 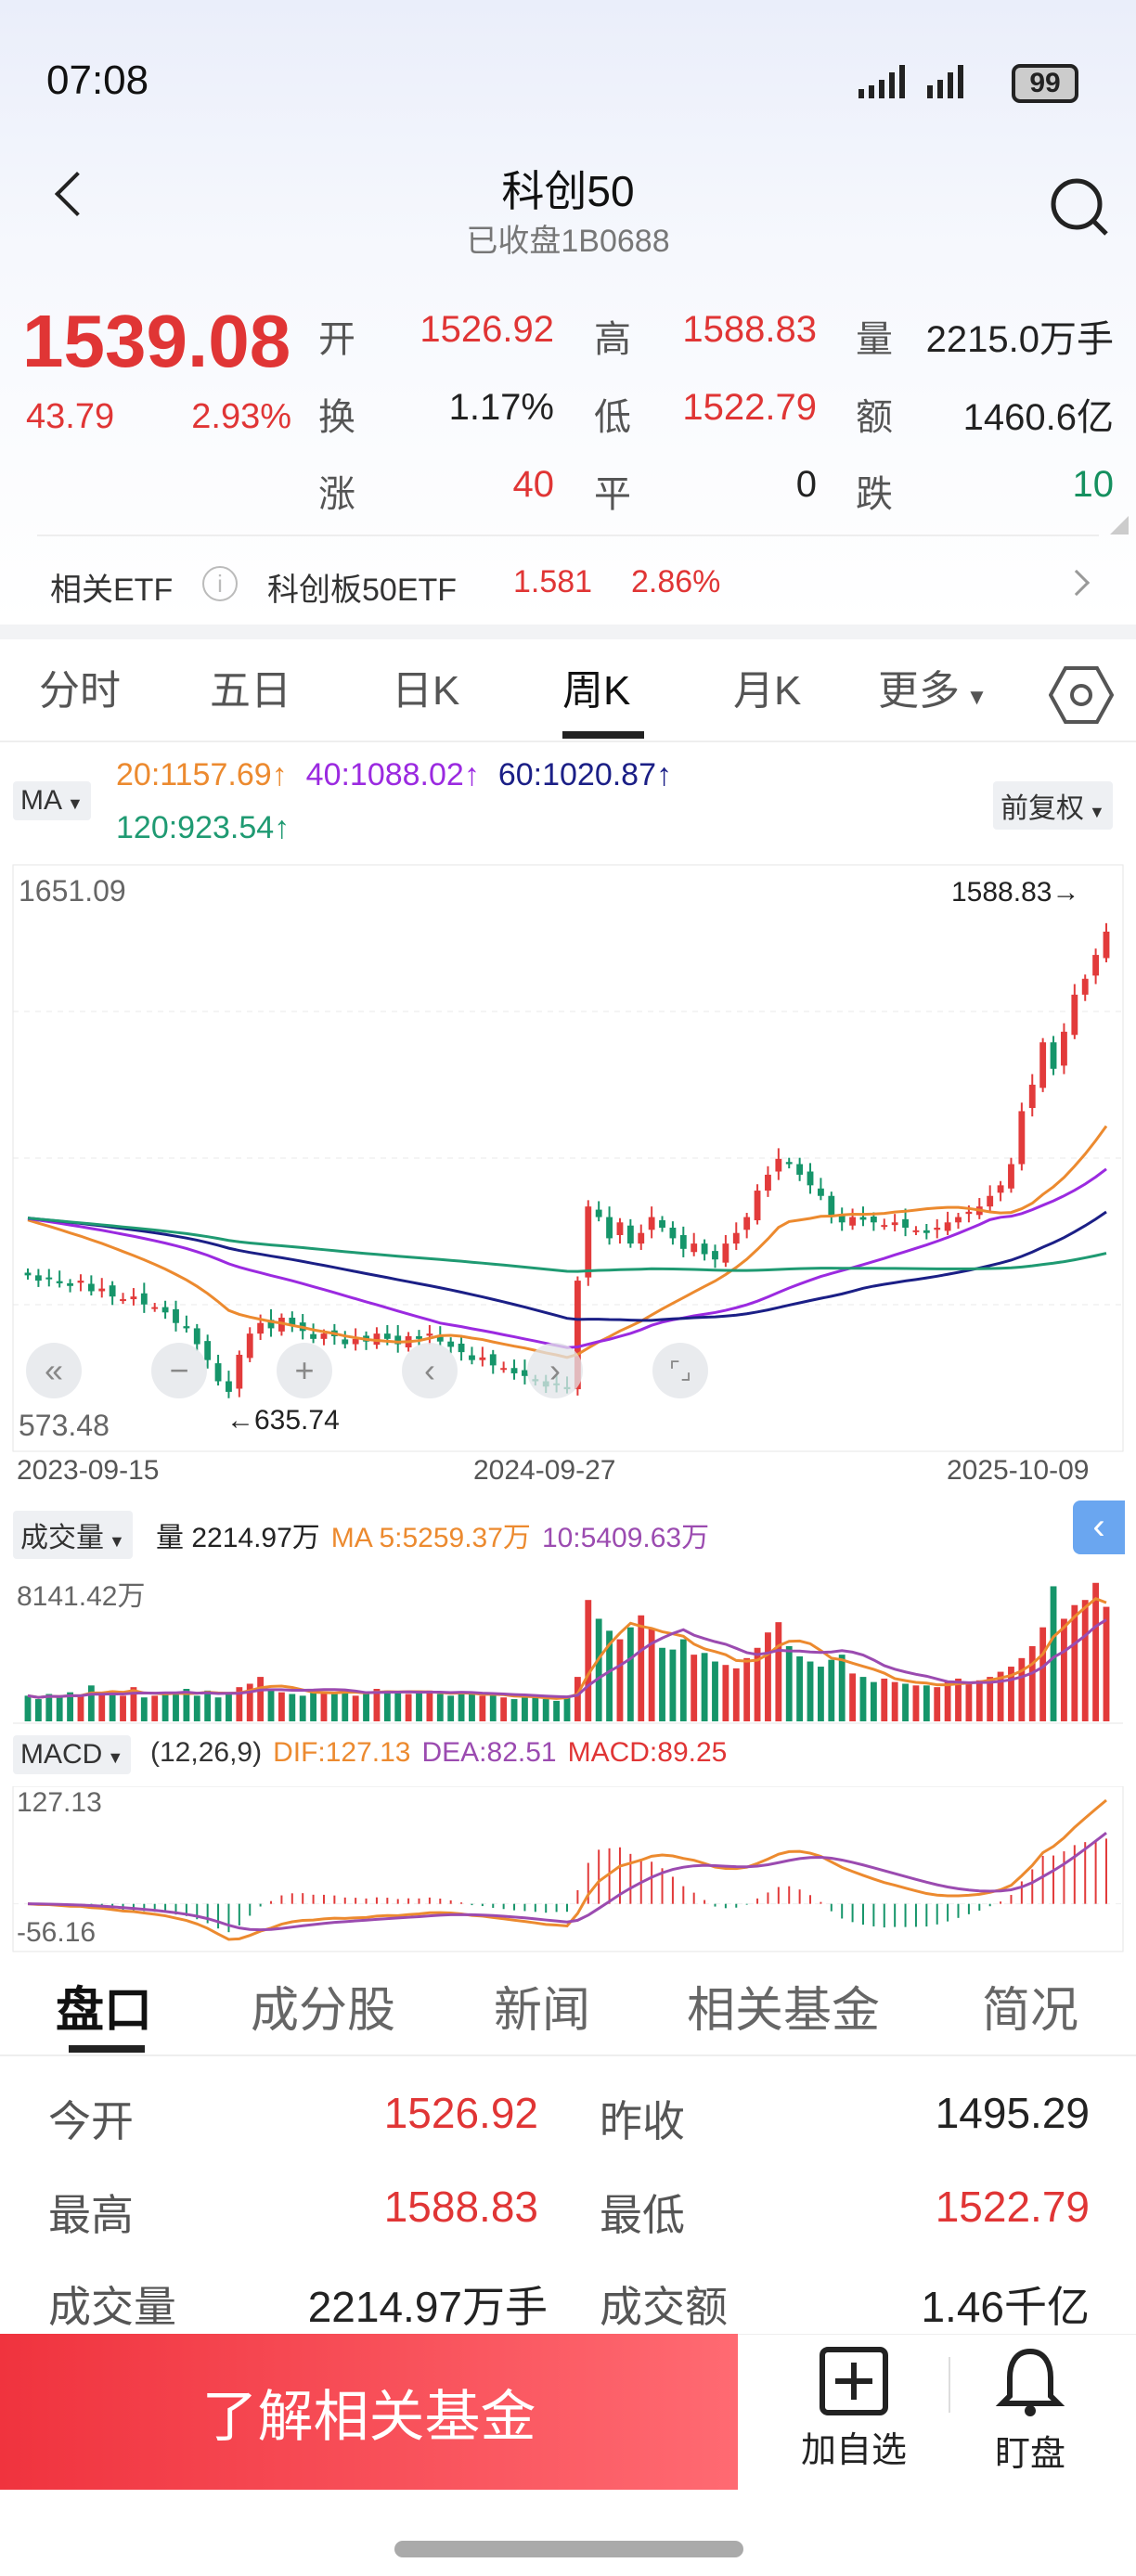 What do you see at coordinates (1015, 892) in the screenshot?
I see `high-marker: 1588.83→` at bounding box center [1015, 892].